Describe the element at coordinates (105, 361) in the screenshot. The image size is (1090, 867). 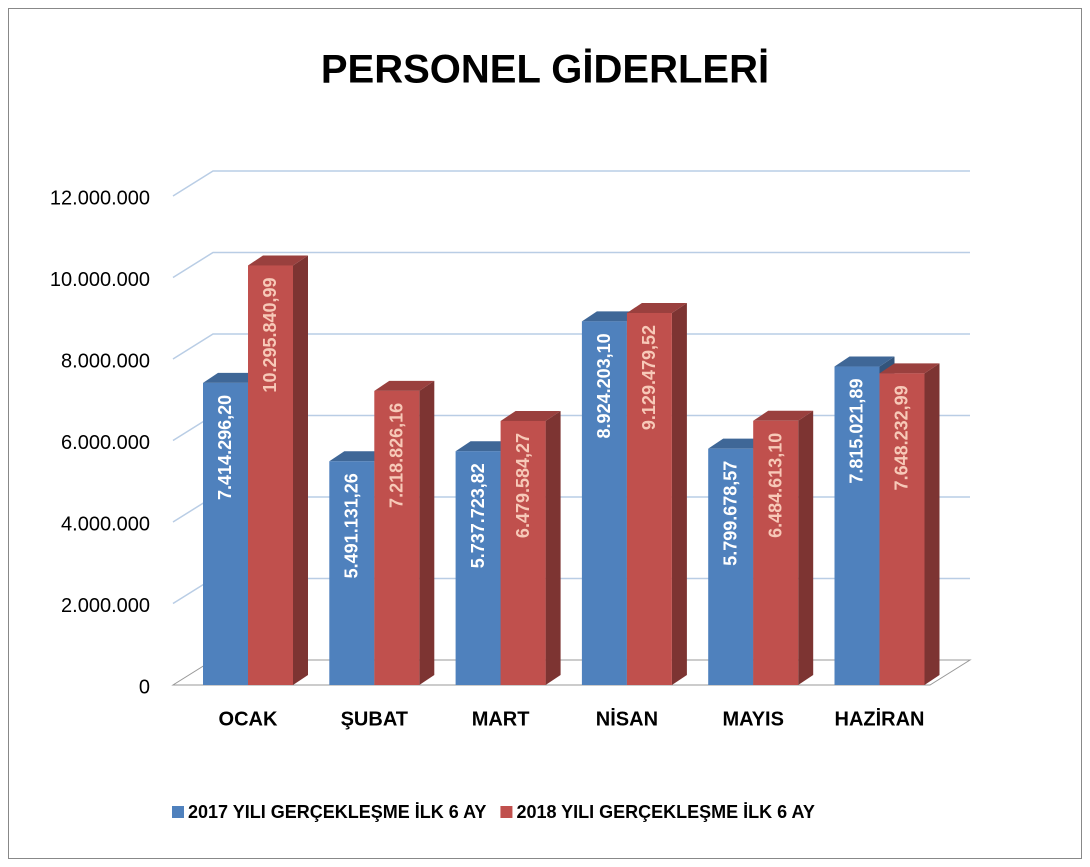
I see `y-tick-label: 8.000.000` at that location.